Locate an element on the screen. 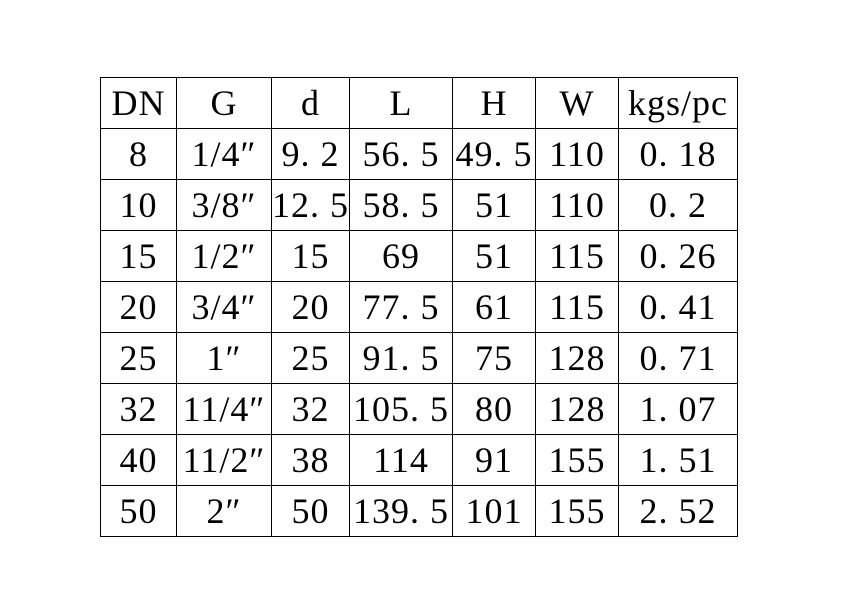  column-header: H is located at coordinates (494, 103).